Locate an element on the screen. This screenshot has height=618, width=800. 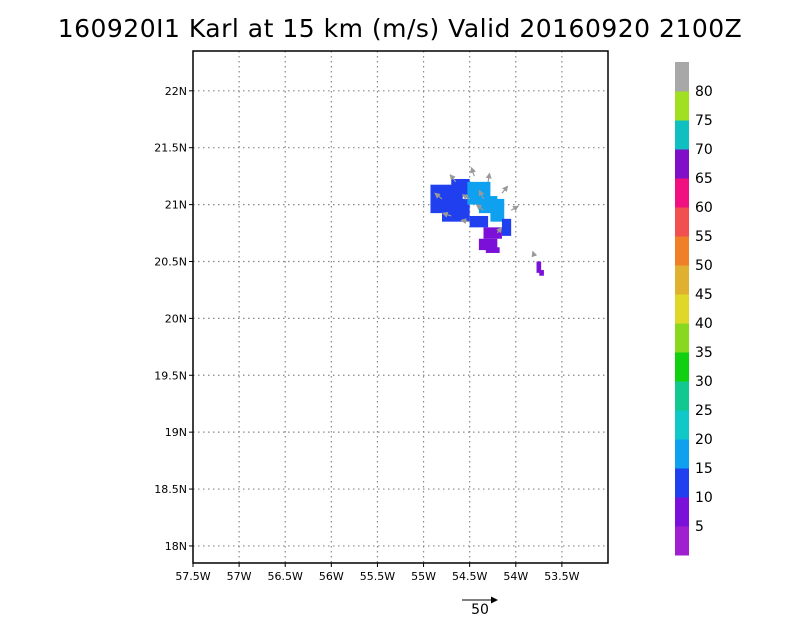
lat-tick-label: 18N is located at coordinates (176, 546).